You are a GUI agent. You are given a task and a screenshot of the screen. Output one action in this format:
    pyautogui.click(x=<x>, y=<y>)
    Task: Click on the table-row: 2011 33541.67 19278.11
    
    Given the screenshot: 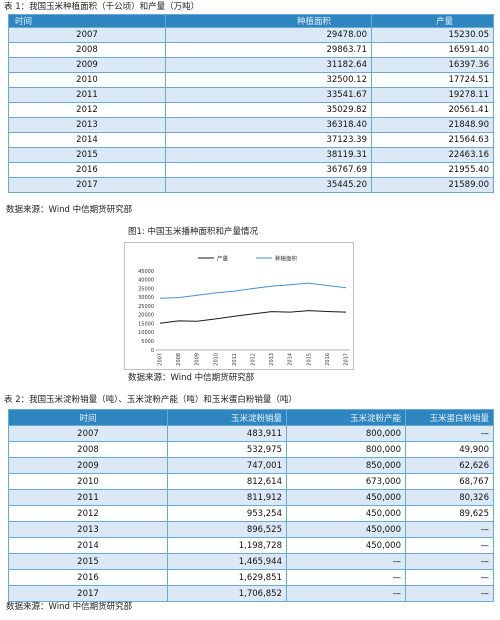 What is the action you would take?
    pyautogui.click(x=251, y=95)
    